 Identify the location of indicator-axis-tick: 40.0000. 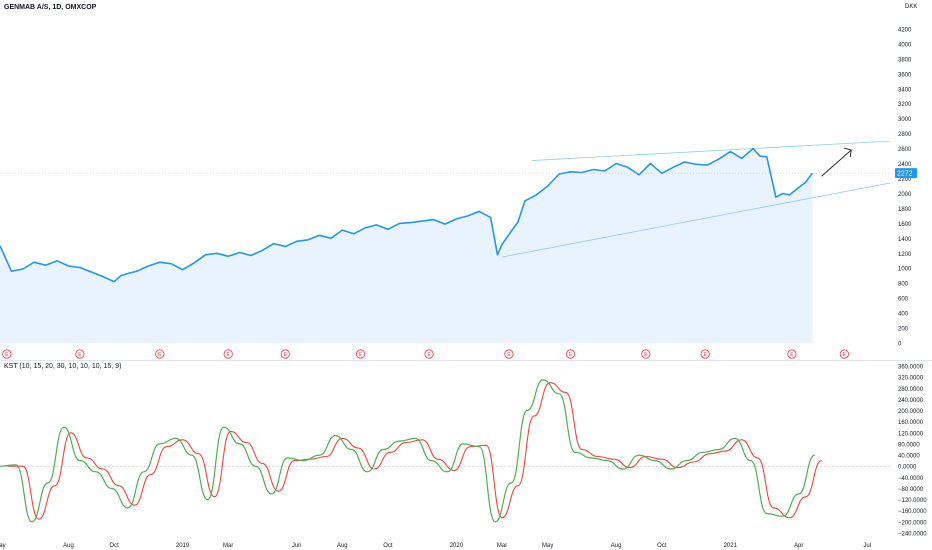
(909, 457).